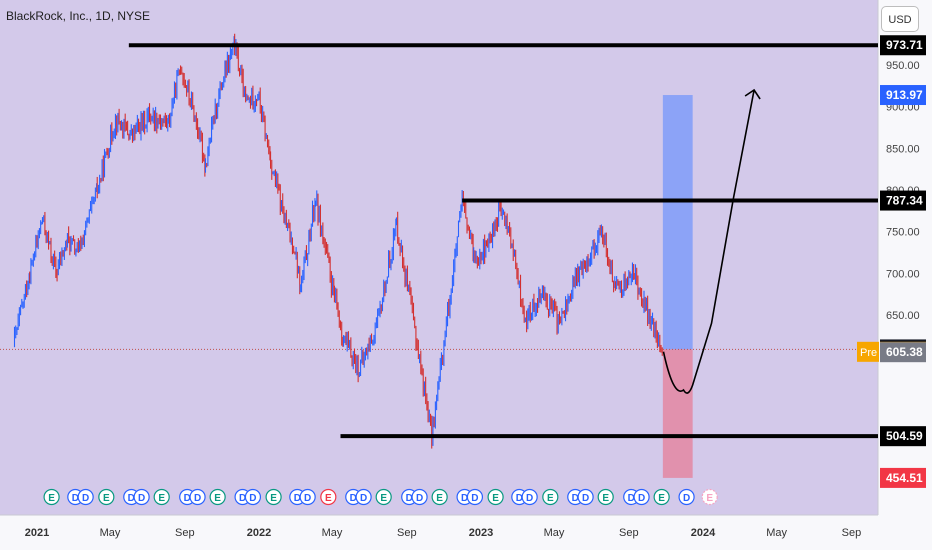  Describe the element at coordinates (709, 497) in the screenshot. I see `earnings-upcoming-marker: E` at that location.